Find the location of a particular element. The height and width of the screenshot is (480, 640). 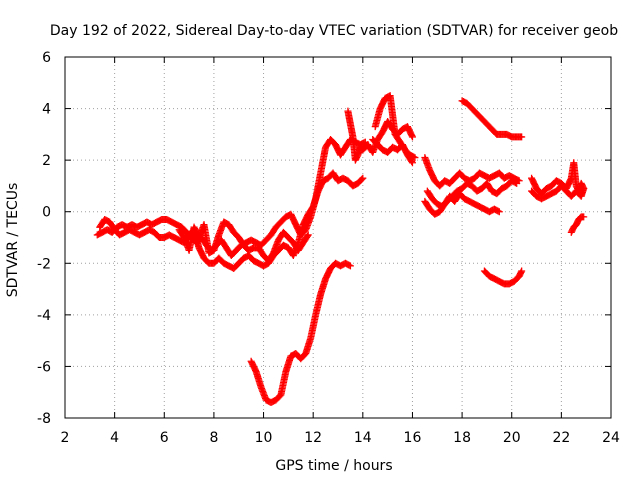

y-tick-label: 4 is located at coordinates (46, 110).